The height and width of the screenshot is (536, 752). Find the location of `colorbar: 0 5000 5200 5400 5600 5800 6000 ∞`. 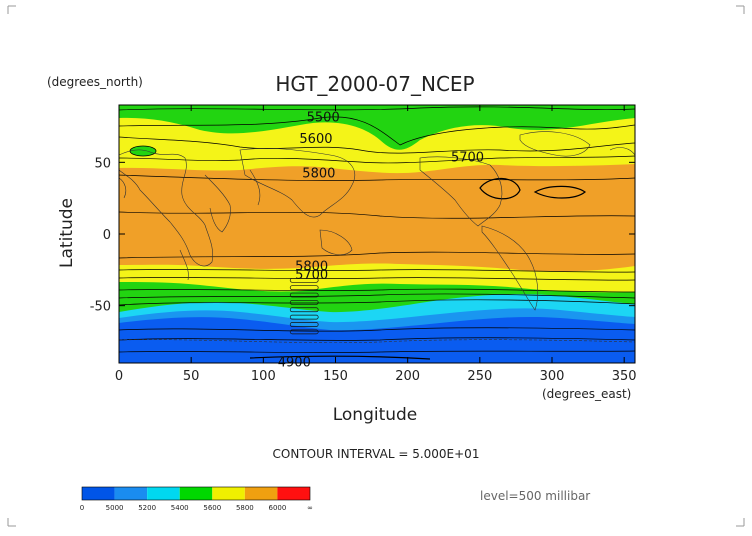

colorbar: 0 5000 5200 5400 5600 5800 6000 ∞ is located at coordinates (196, 499).